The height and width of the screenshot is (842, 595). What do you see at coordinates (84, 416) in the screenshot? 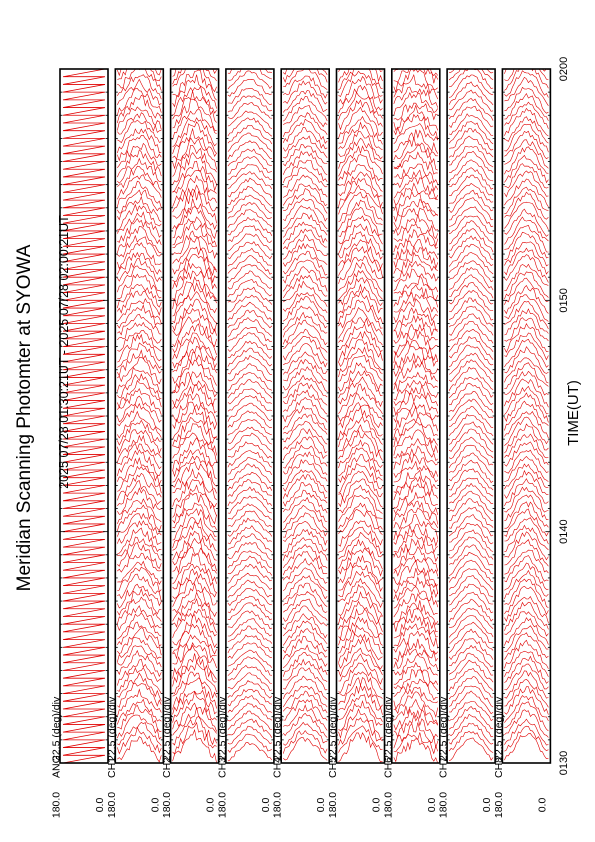
I see `trace-group` at bounding box center [84, 416].